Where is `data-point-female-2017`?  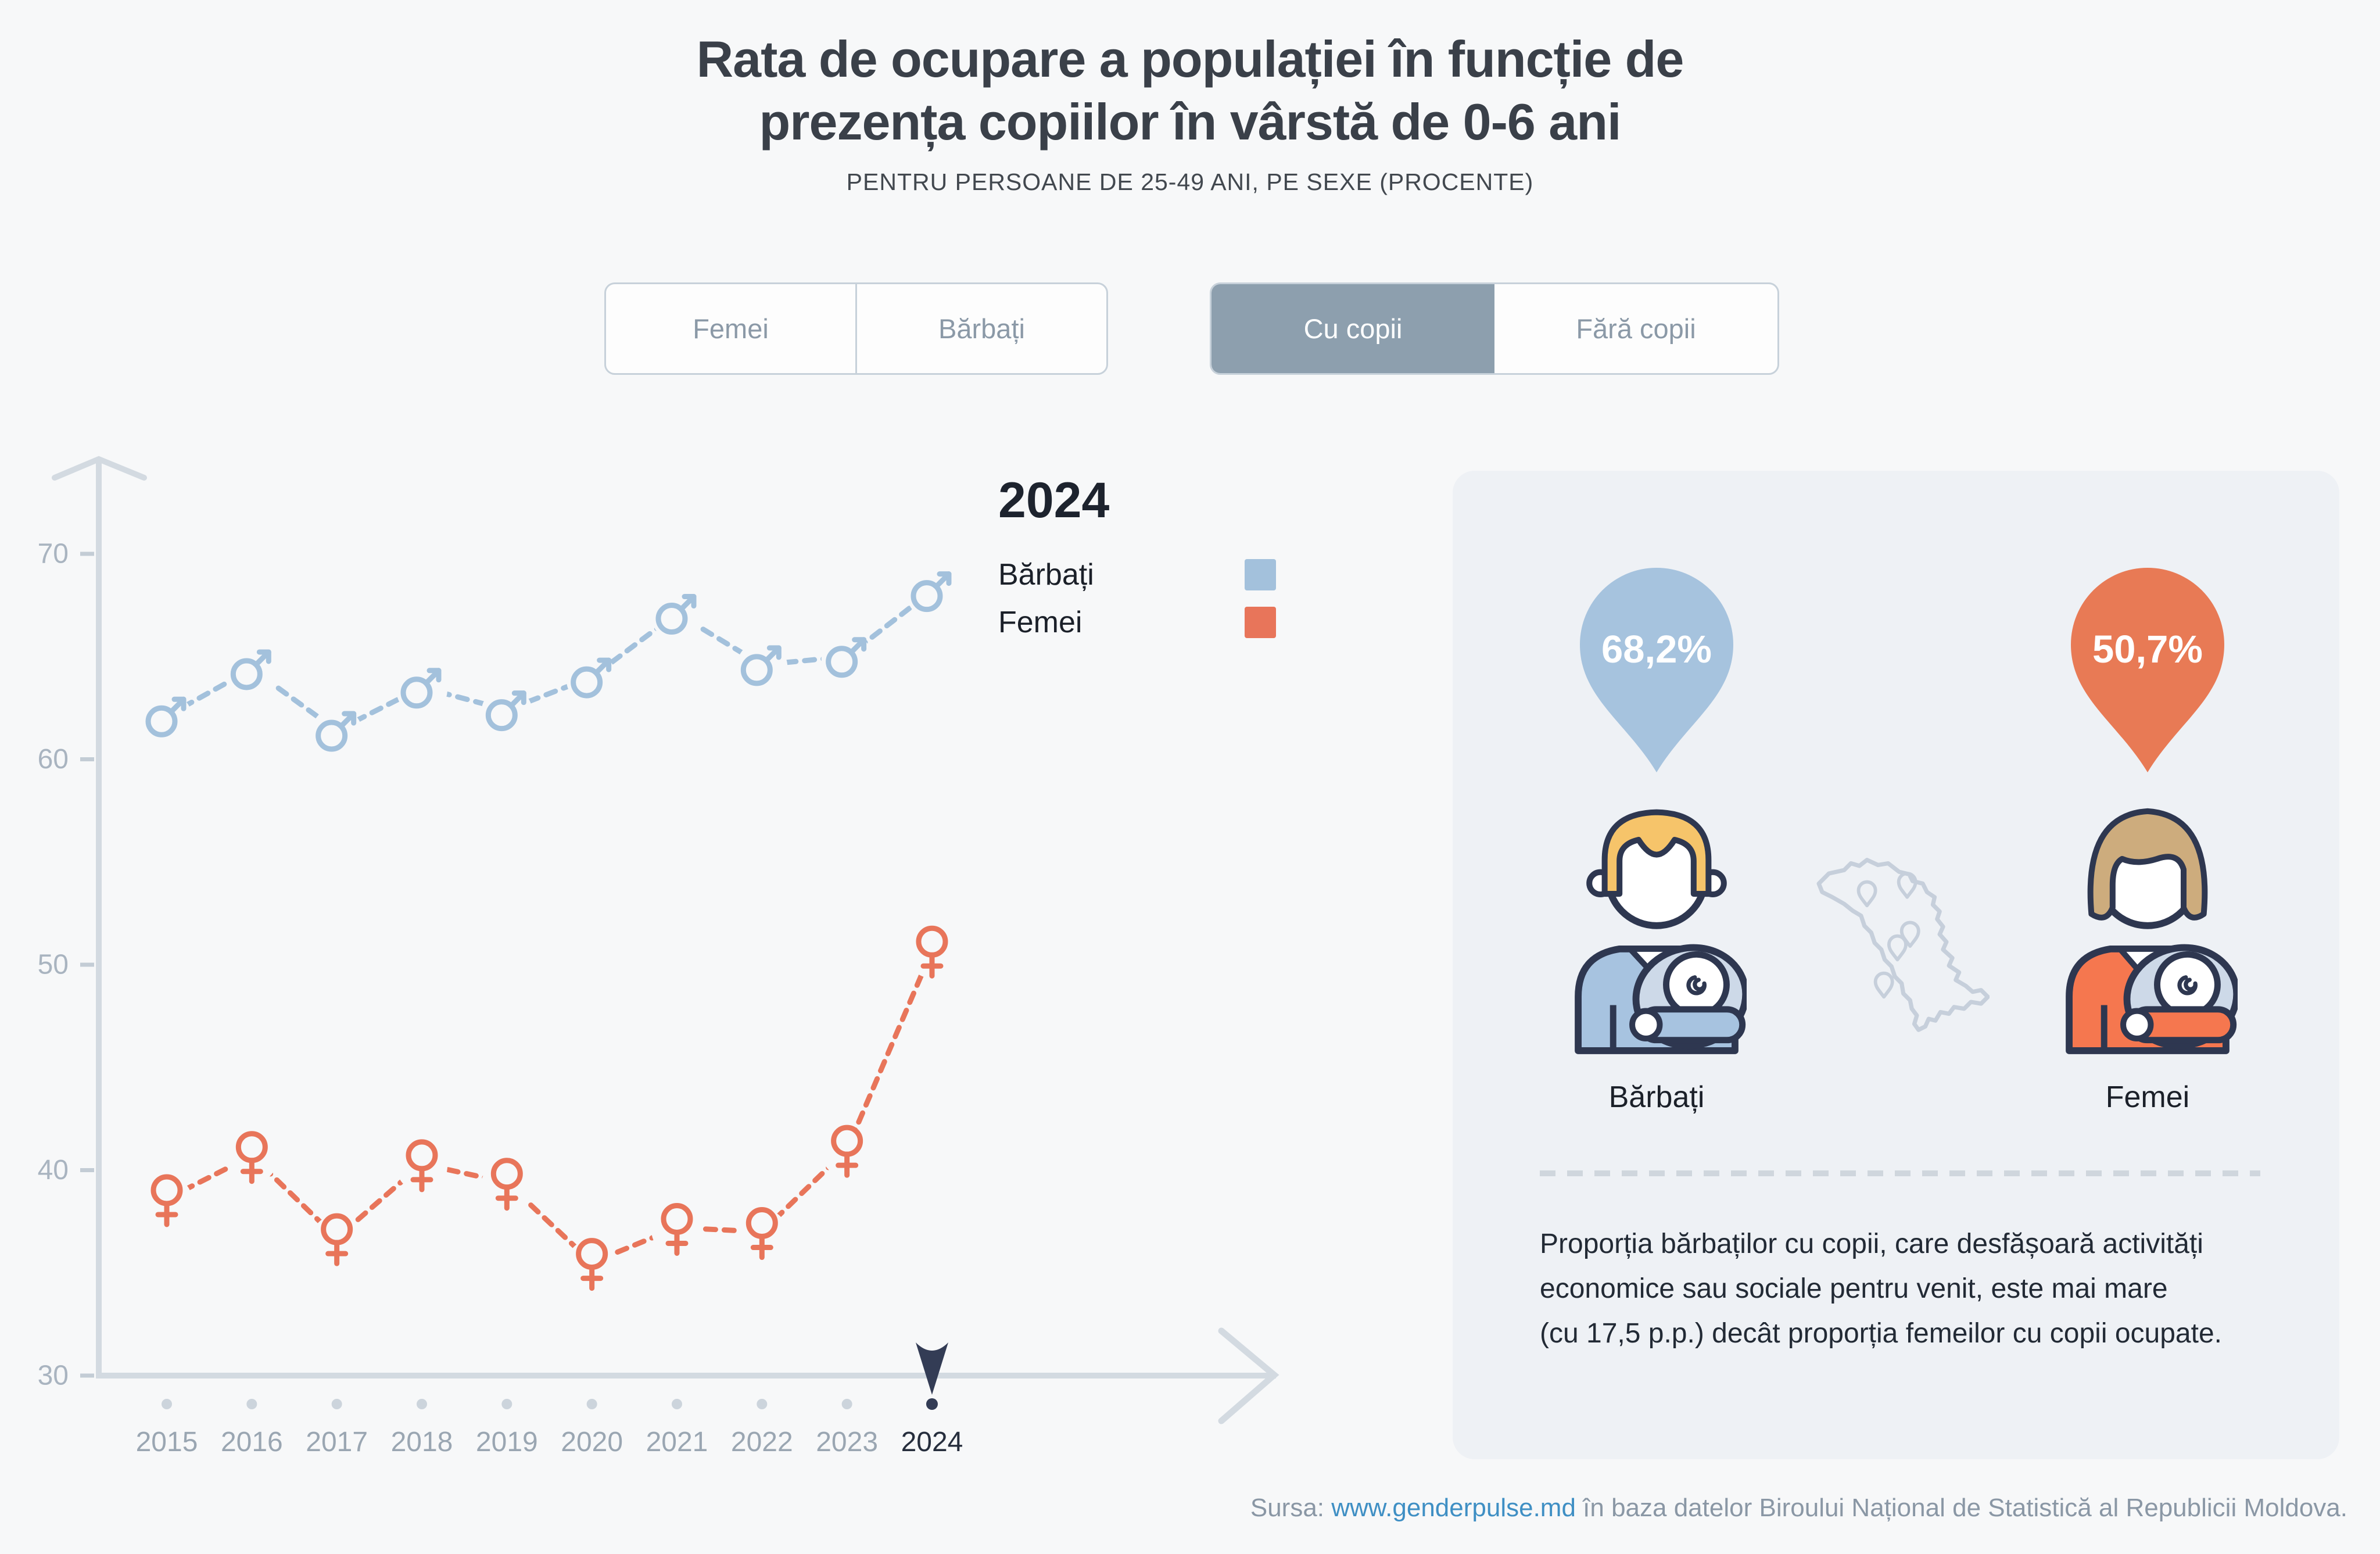
data-point-female-2017 is located at coordinates (337, 1239).